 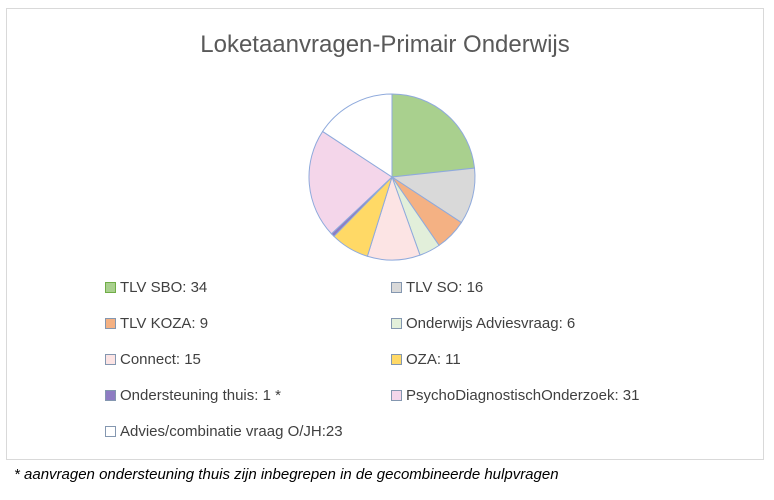 What do you see at coordinates (523, 395) in the screenshot?
I see `legend-label: PsychoDiagnostischOnderzoek: 31` at bounding box center [523, 395].